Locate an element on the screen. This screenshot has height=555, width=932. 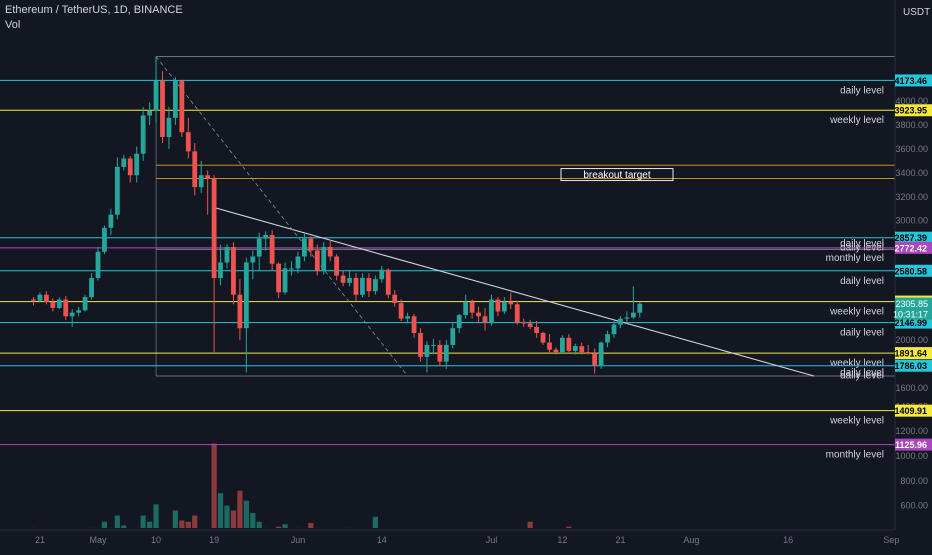
level-price-tag-text: 4173.46 is located at coordinates (910, 81).